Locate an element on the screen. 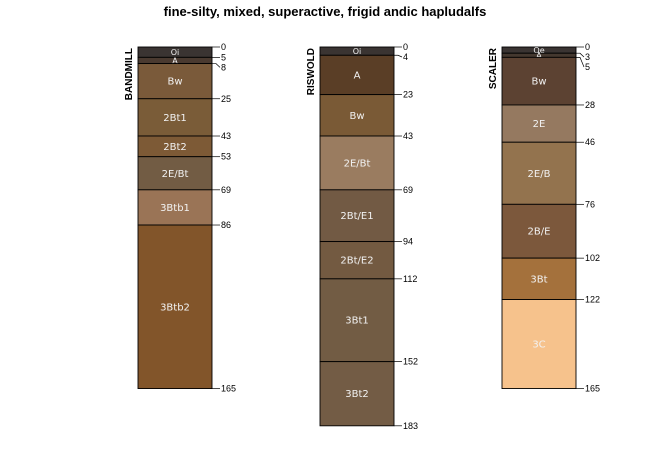 Image resolution: width=650 pixels, height=450 pixels. depth-label: 53 is located at coordinates (226, 157).